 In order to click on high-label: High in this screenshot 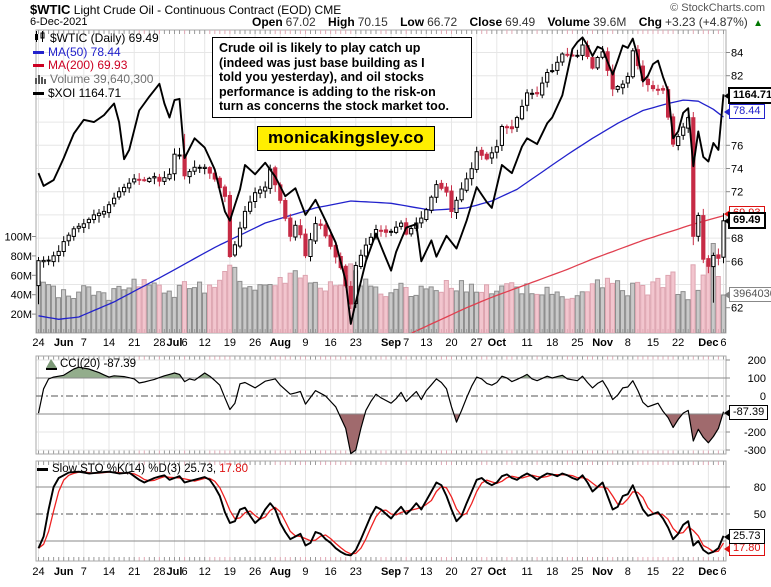, I will do `click(341, 22)`.